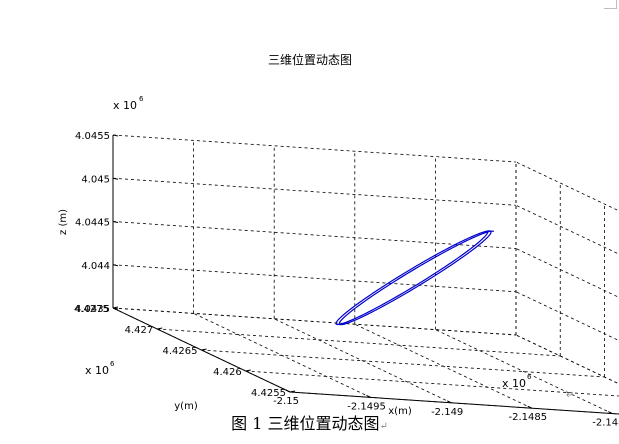 The image size is (619, 444). What do you see at coordinates (529, 377) in the screenshot?
I see `x-axis-exponent-power: 6` at bounding box center [529, 377].